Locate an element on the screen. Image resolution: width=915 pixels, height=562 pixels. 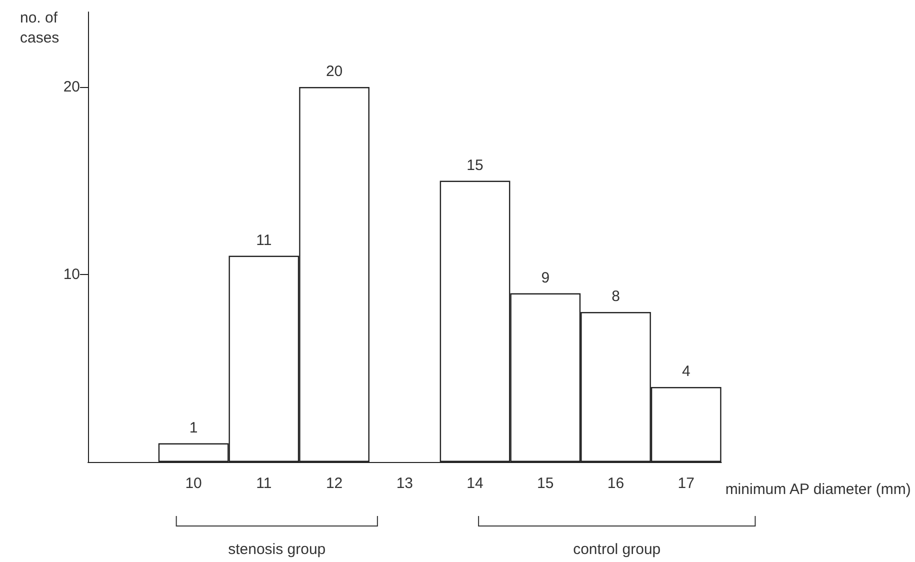
data-label: 8 is located at coordinates (616, 296).